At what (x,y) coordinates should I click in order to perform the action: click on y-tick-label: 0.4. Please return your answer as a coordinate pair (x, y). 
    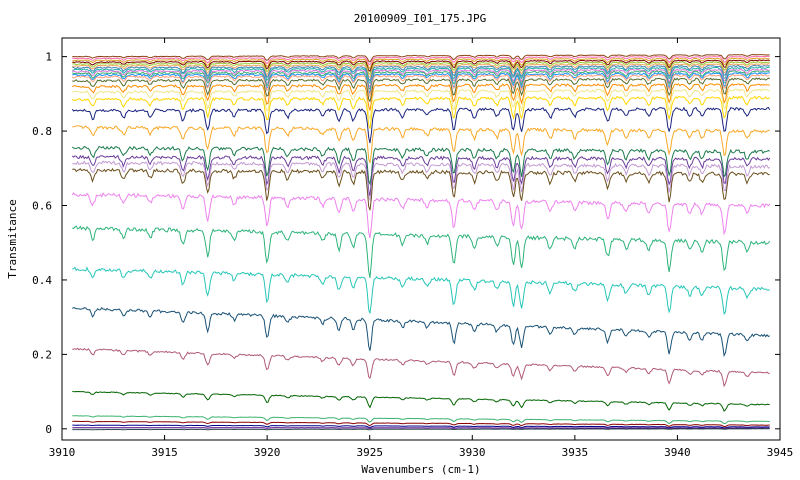
    Looking at the image, I should click on (42, 280).